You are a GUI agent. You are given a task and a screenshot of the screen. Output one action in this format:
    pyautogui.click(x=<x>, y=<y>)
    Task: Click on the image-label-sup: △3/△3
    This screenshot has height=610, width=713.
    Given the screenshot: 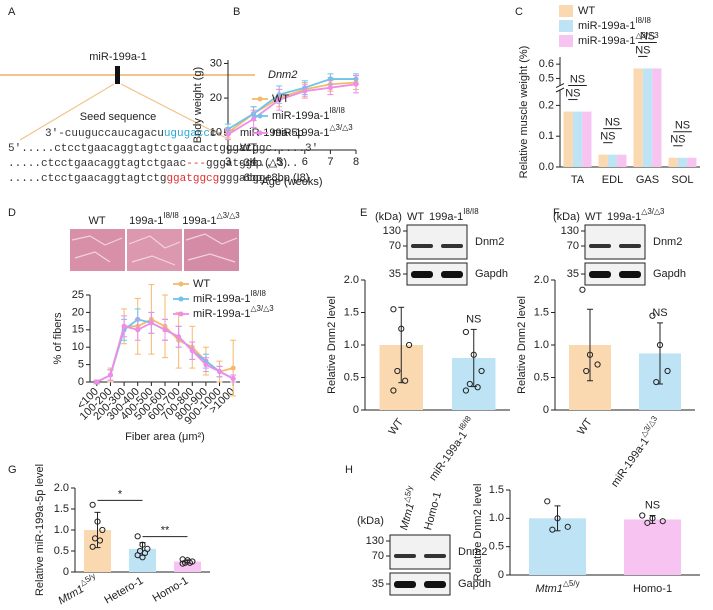 What is the action you would take?
    pyautogui.click(x=229, y=215)
    